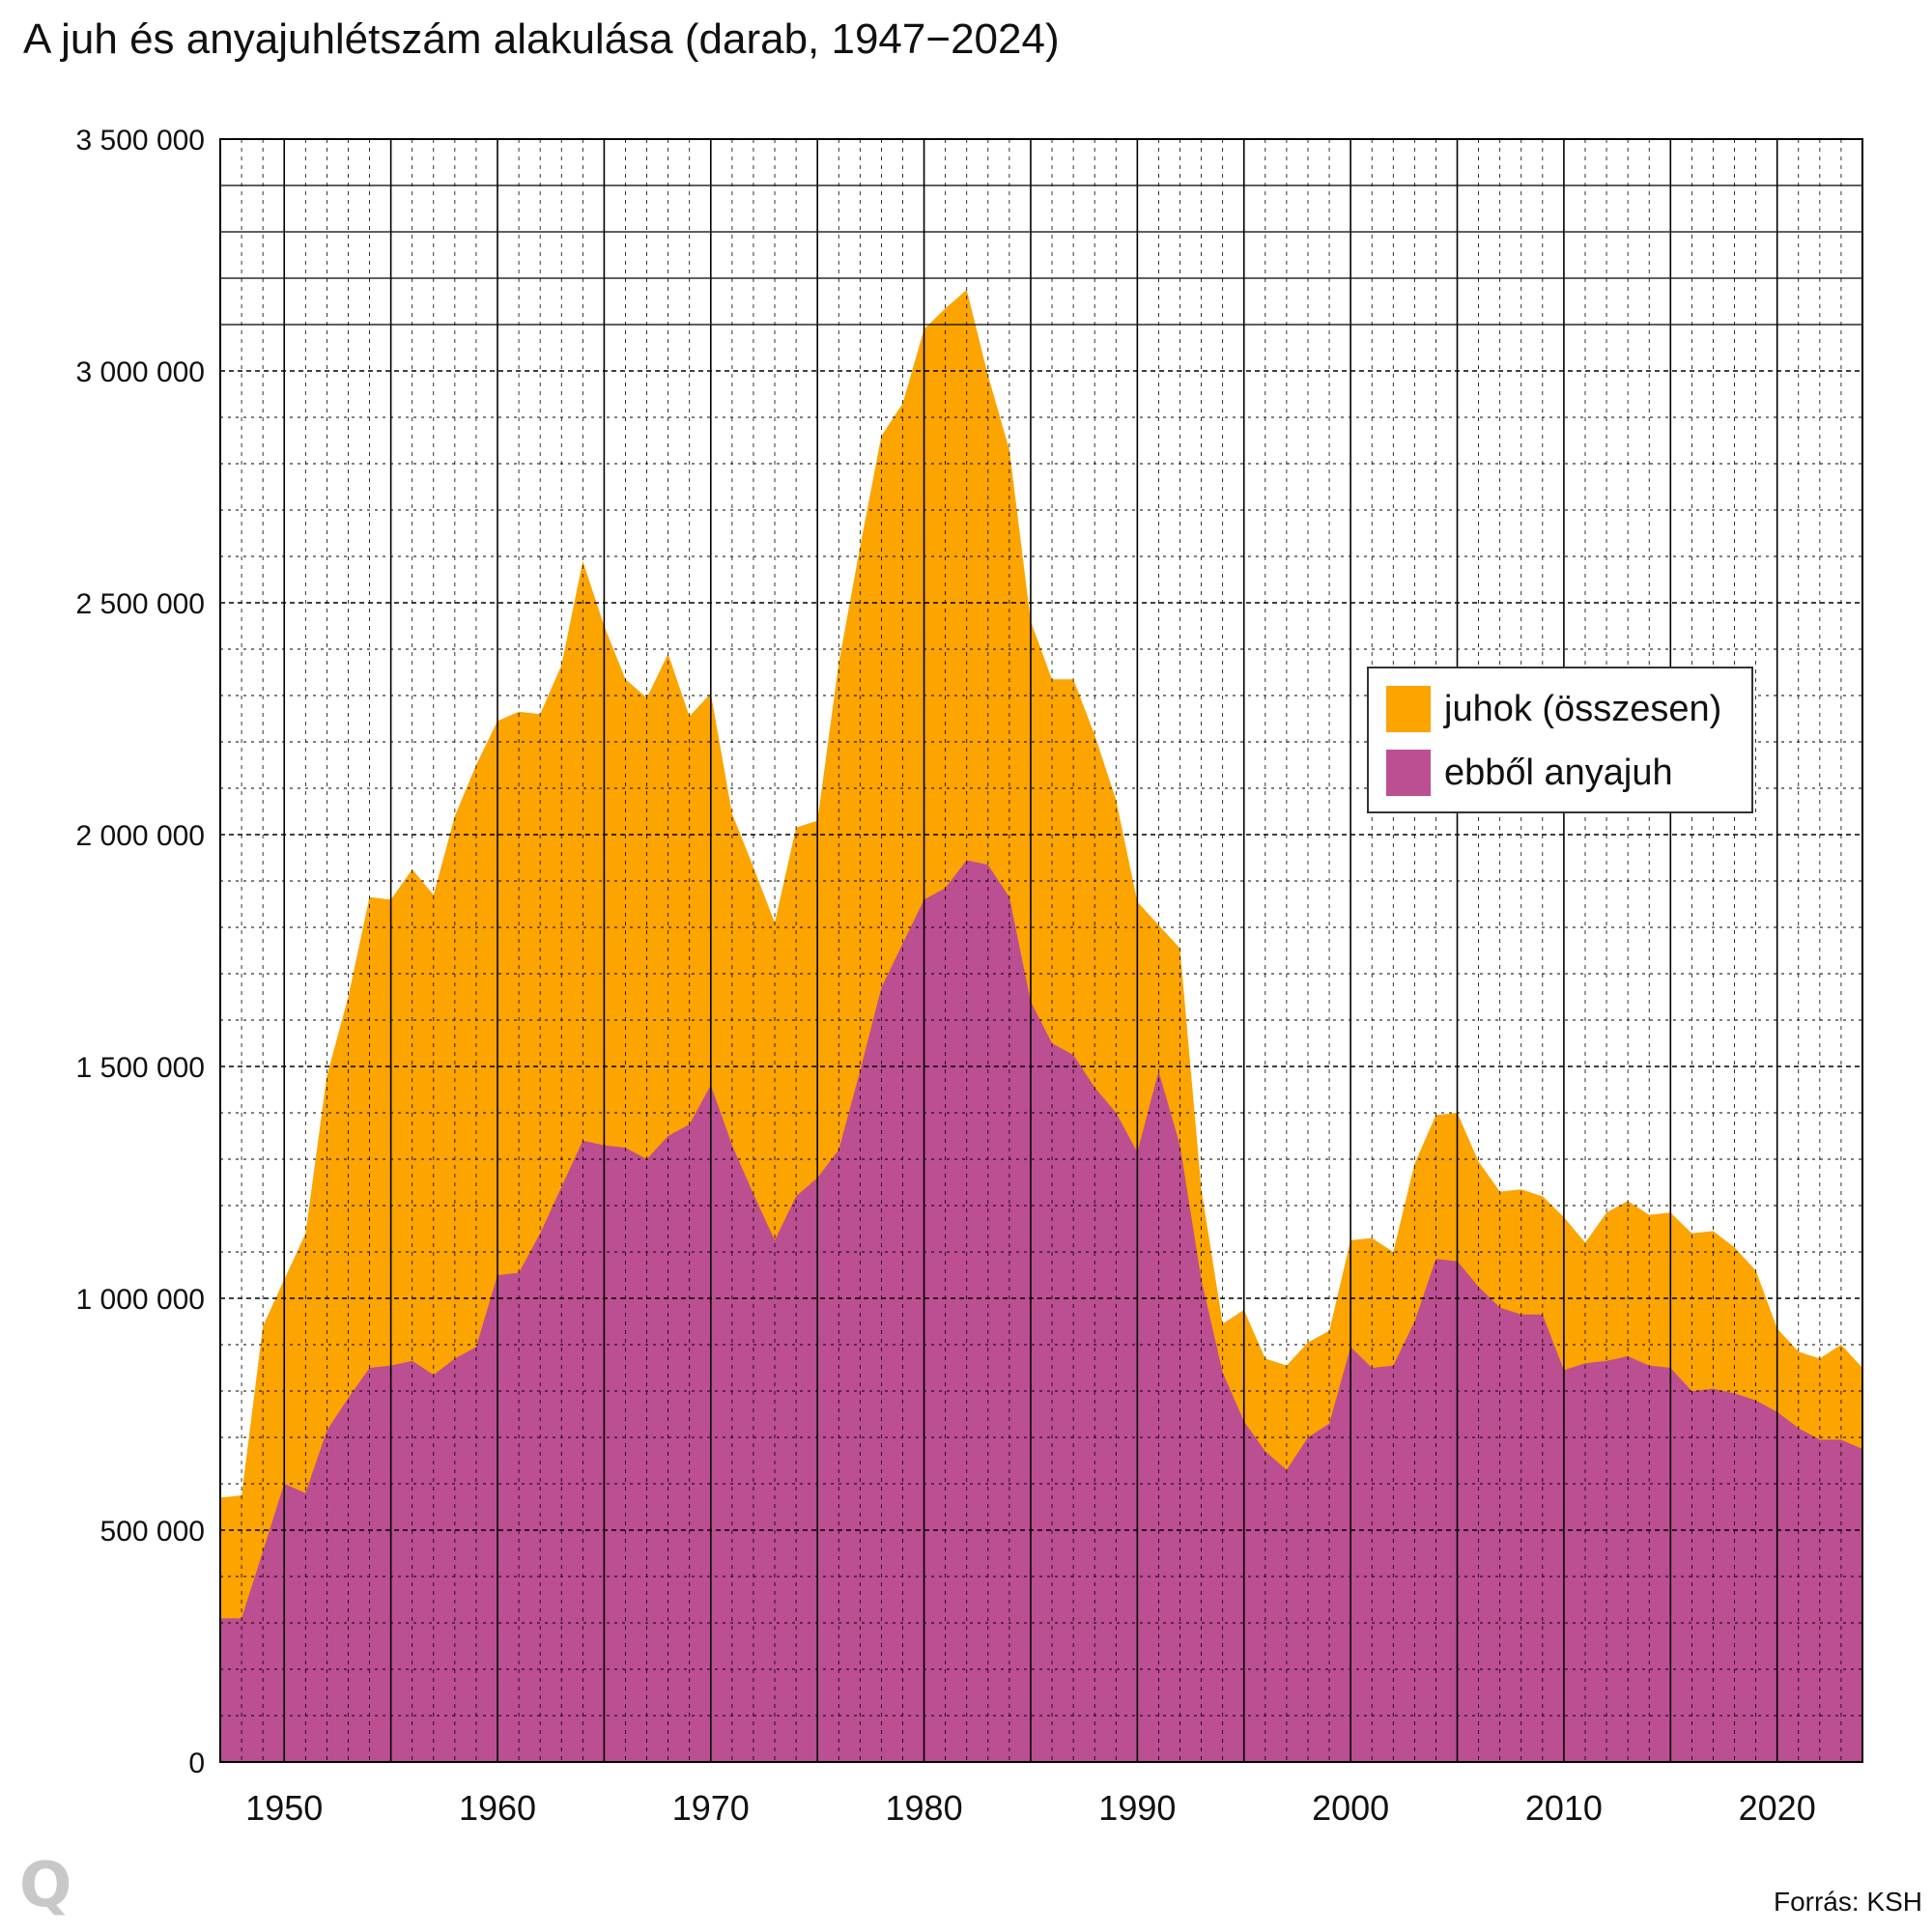 The width and height of the screenshot is (1932, 1932). What do you see at coordinates (140, 372) in the screenshot?
I see `y-tick-label: 3 000 000` at bounding box center [140, 372].